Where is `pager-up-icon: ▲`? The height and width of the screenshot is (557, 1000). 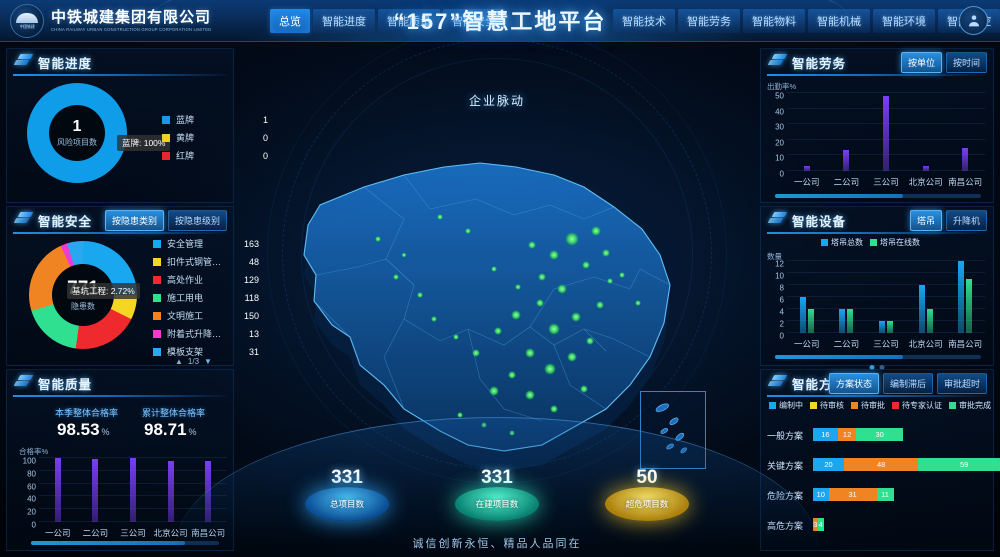 pager-up-icon: ▲ is located at coordinates (179, 361).